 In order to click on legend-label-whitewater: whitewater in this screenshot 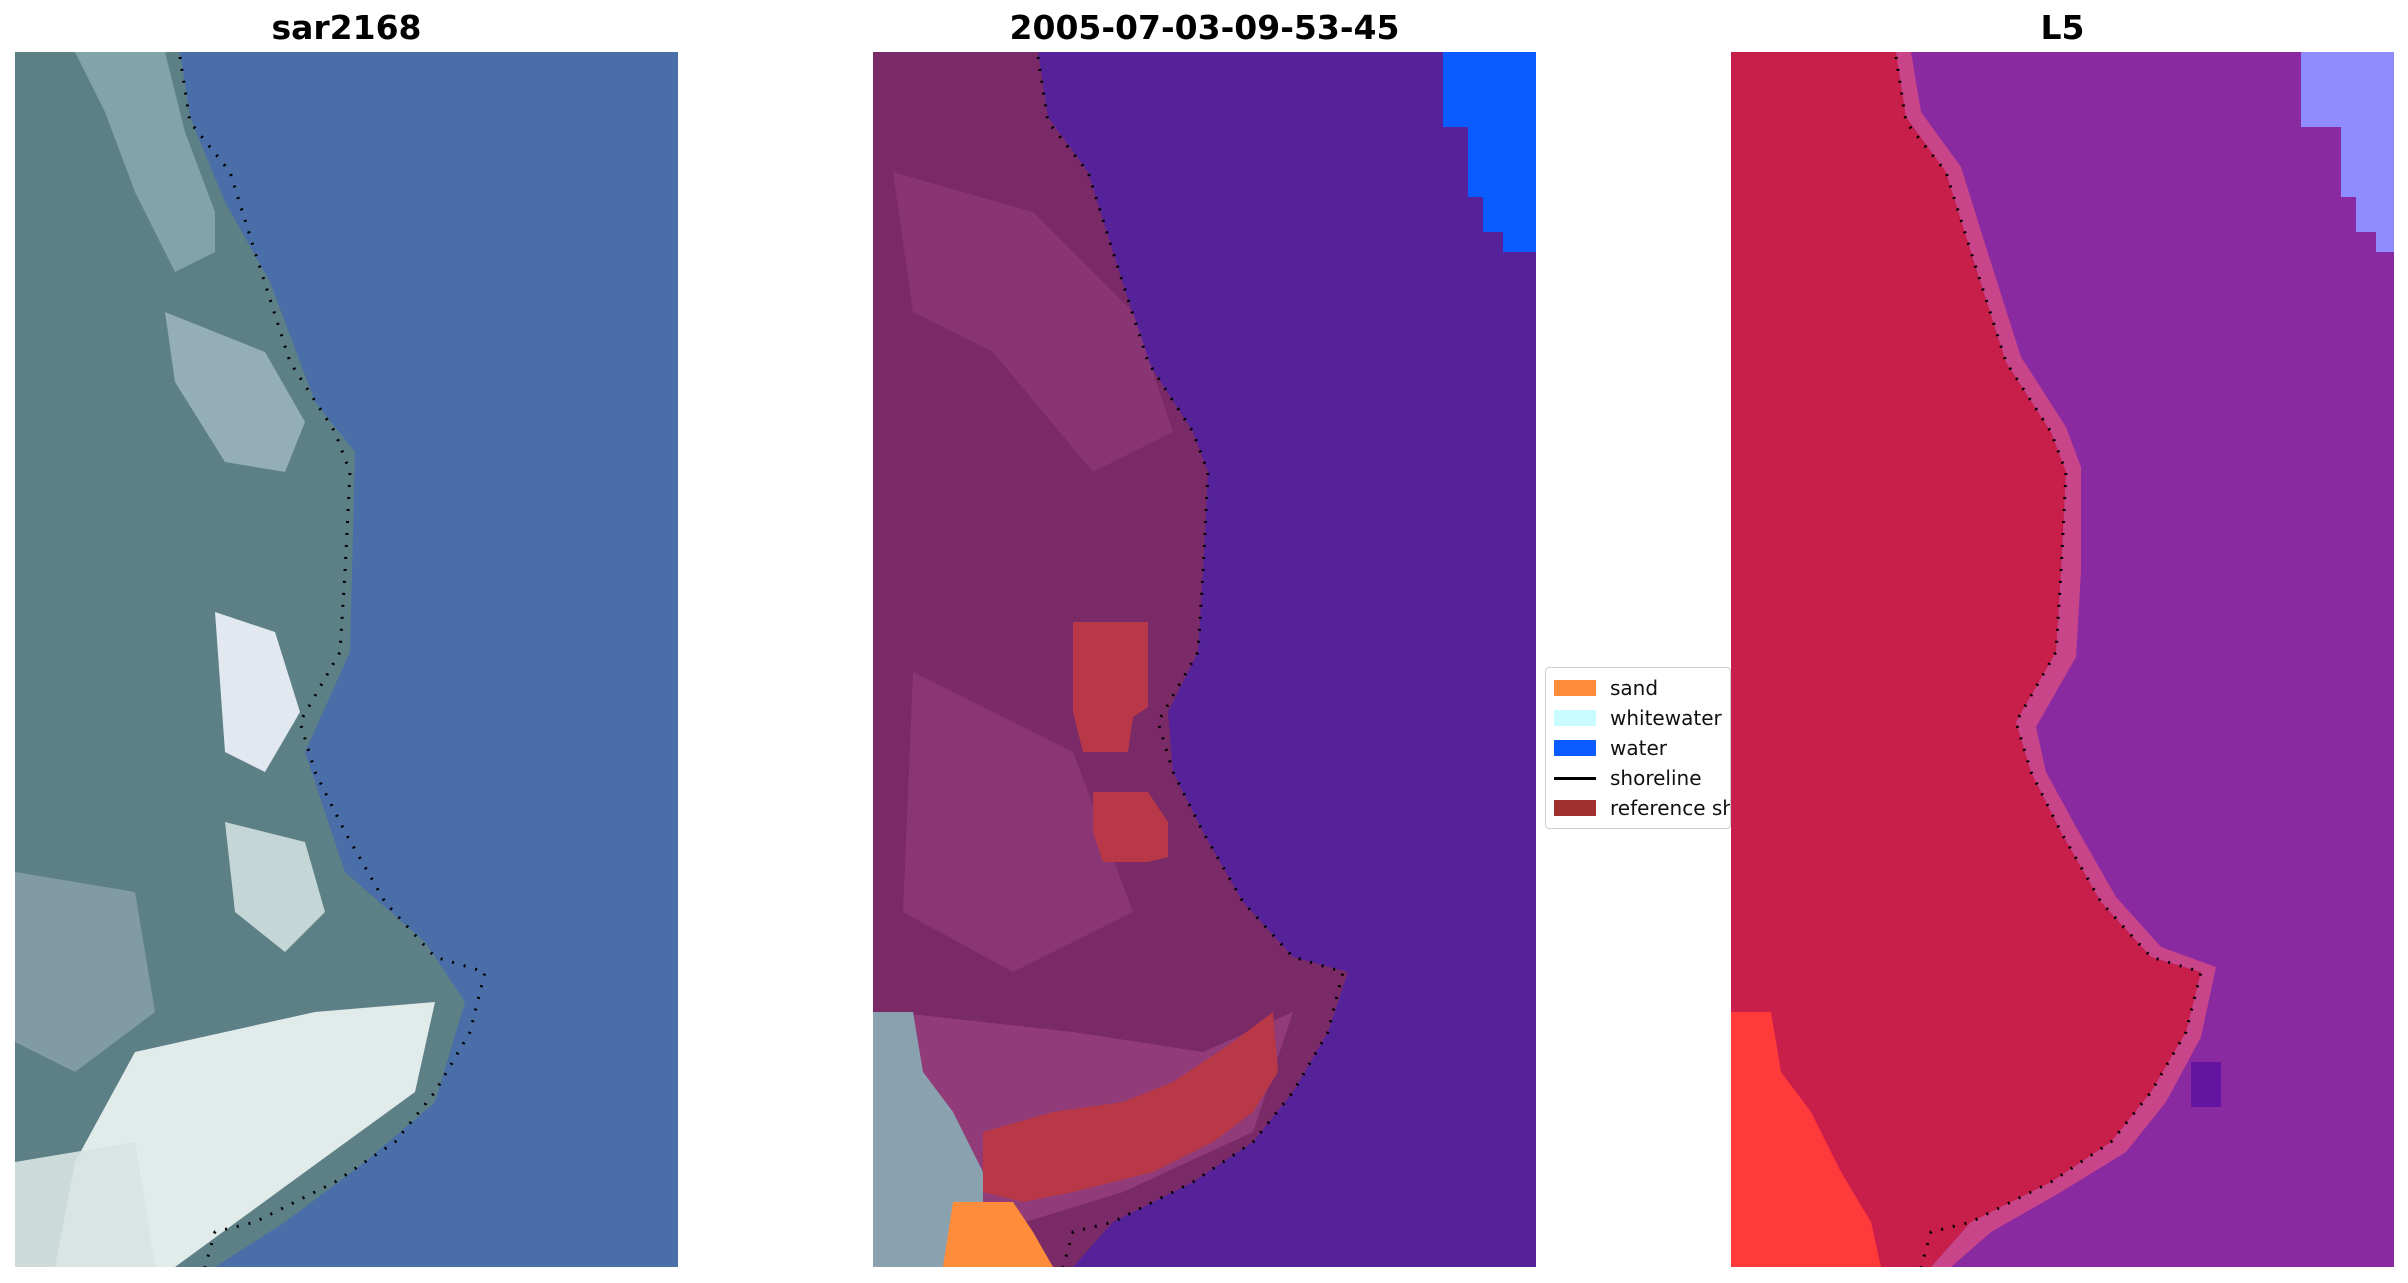, I will do `click(1666, 718)`.